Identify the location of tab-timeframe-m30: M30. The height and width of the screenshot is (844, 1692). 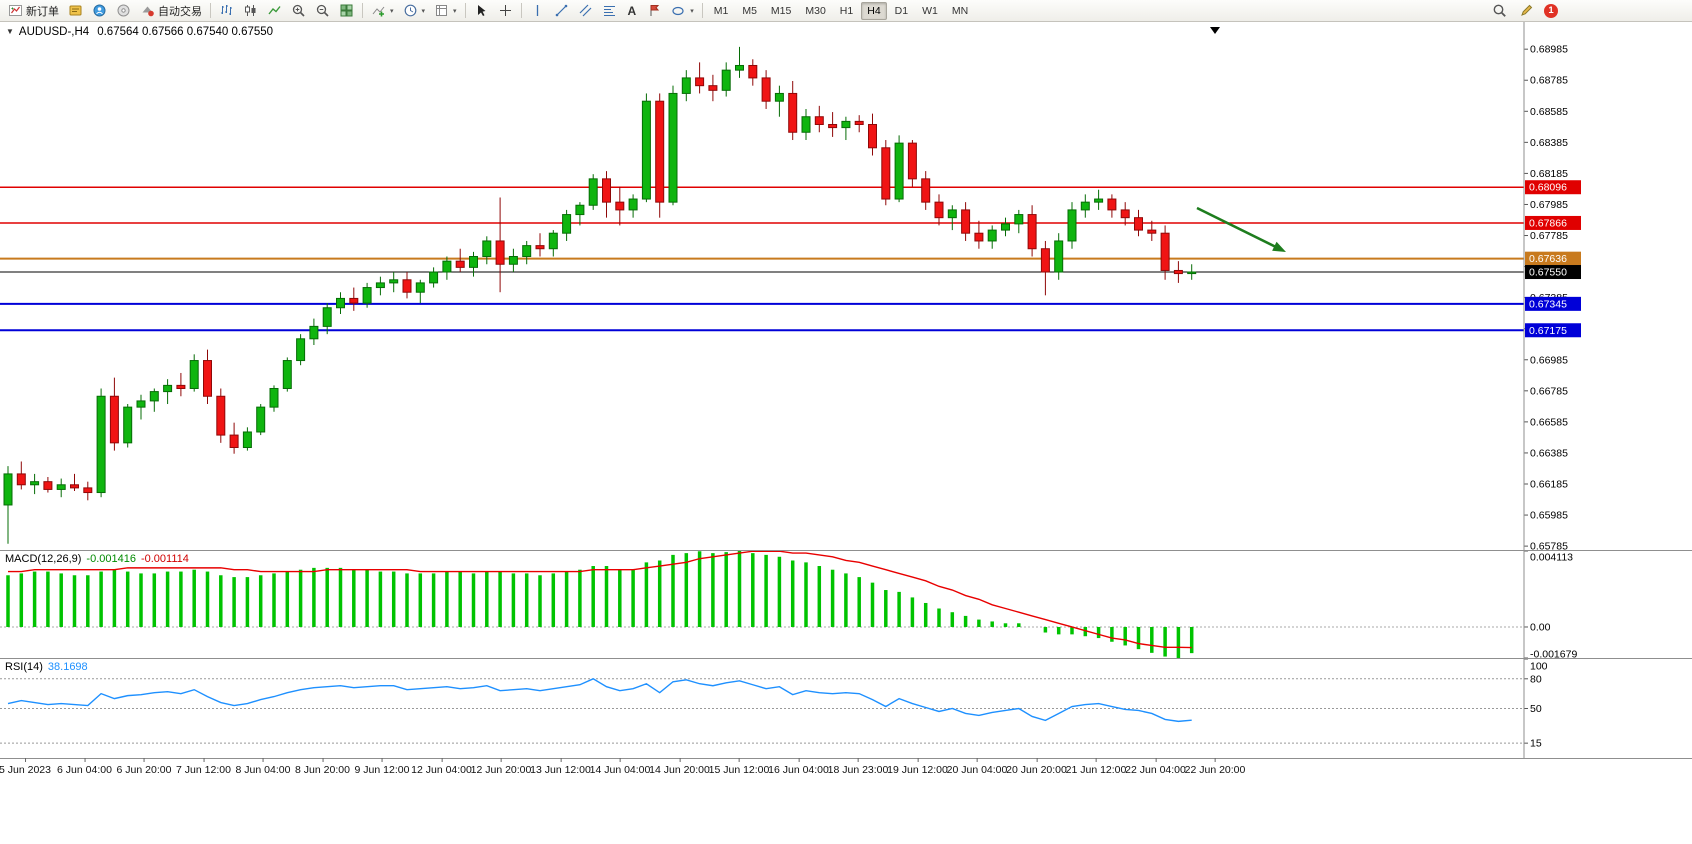
(815, 11).